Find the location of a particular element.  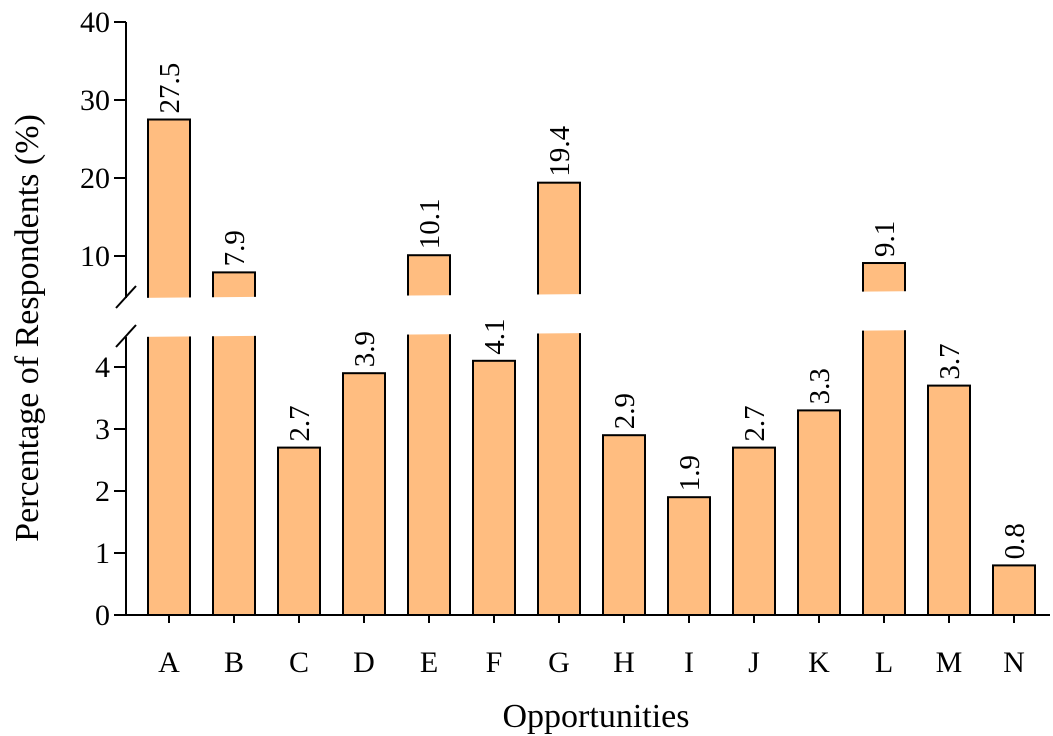

x-tick-label-b: B is located at coordinates (234, 662).